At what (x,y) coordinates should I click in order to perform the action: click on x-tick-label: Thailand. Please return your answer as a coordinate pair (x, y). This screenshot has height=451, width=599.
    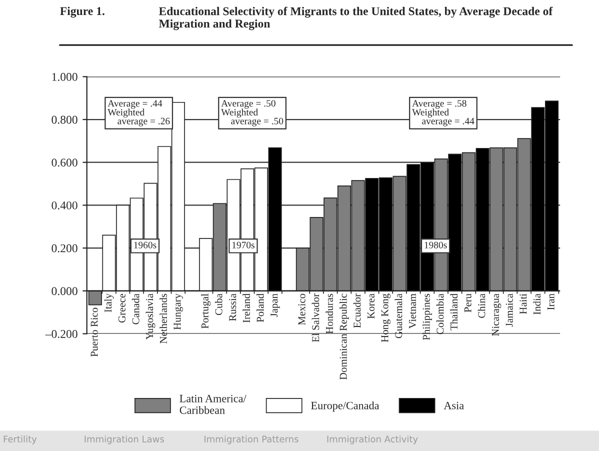
    Looking at the image, I should click on (454, 312).